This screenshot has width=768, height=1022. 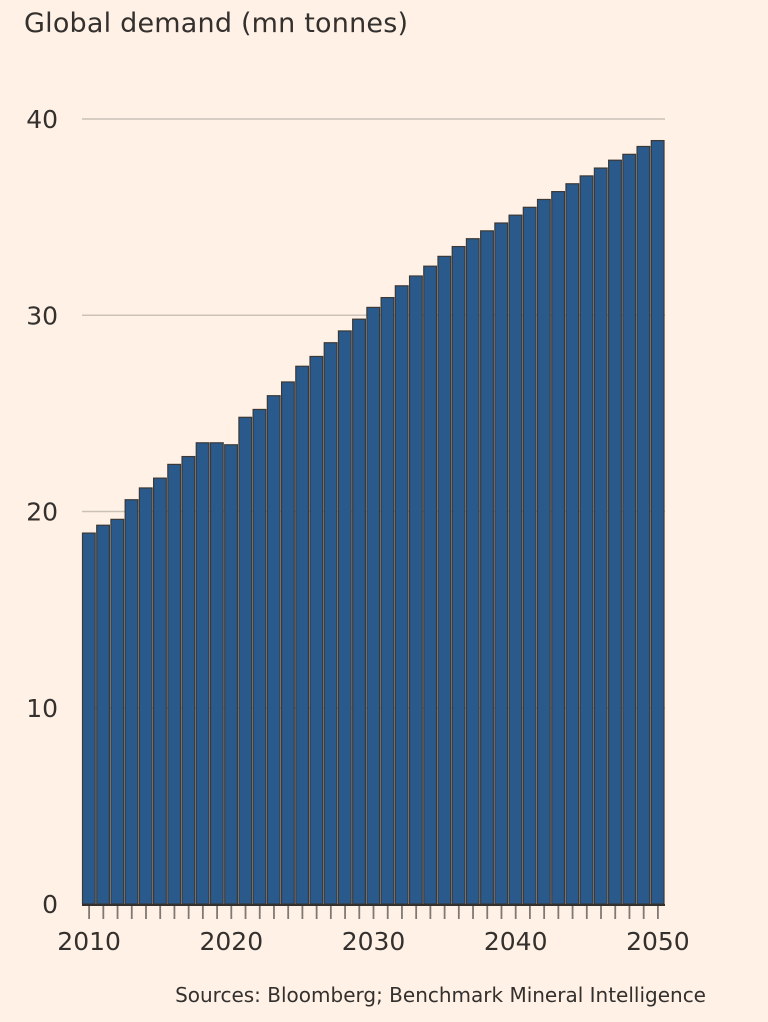 What do you see at coordinates (316, 630) in the screenshot?
I see `bar-2026` at bounding box center [316, 630].